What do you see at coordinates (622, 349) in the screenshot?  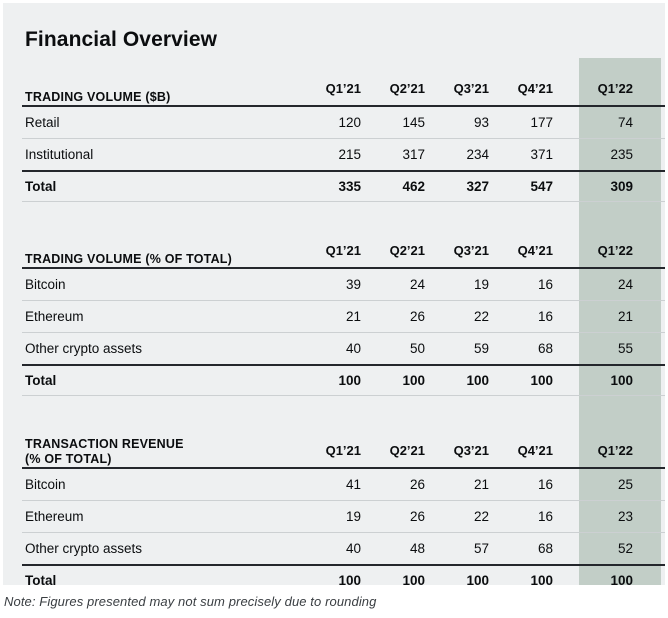 I see `value-cell-highlight: 55` at bounding box center [622, 349].